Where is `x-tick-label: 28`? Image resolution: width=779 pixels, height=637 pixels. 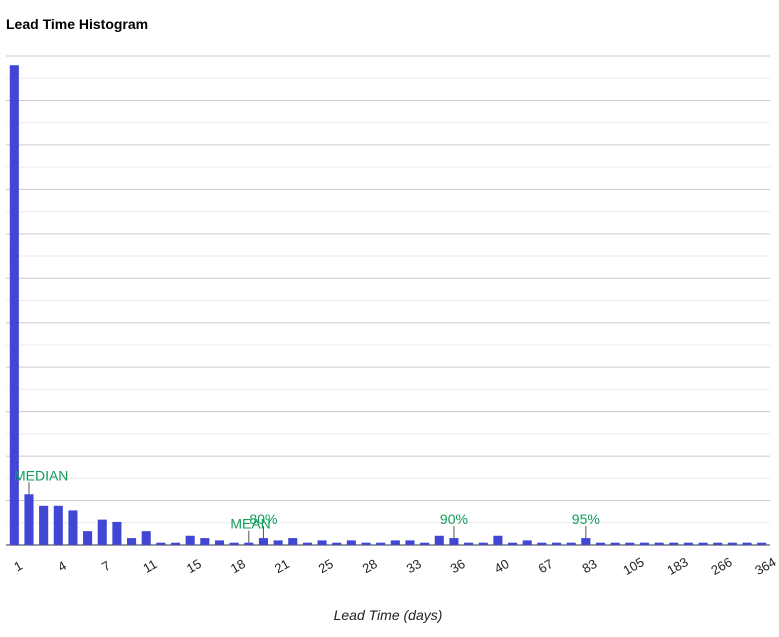 x-tick-label: 28 is located at coordinates (370, 566).